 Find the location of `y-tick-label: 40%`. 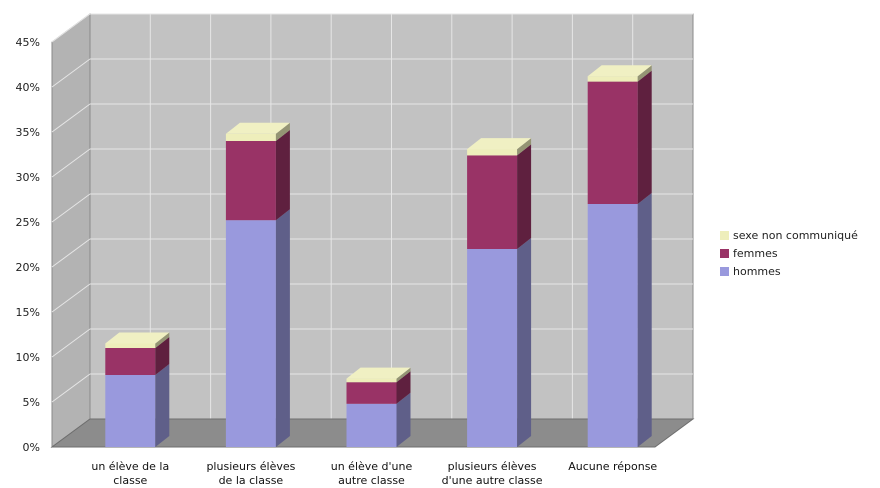

y-tick-label: 40% is located at coordinates (28, 87).